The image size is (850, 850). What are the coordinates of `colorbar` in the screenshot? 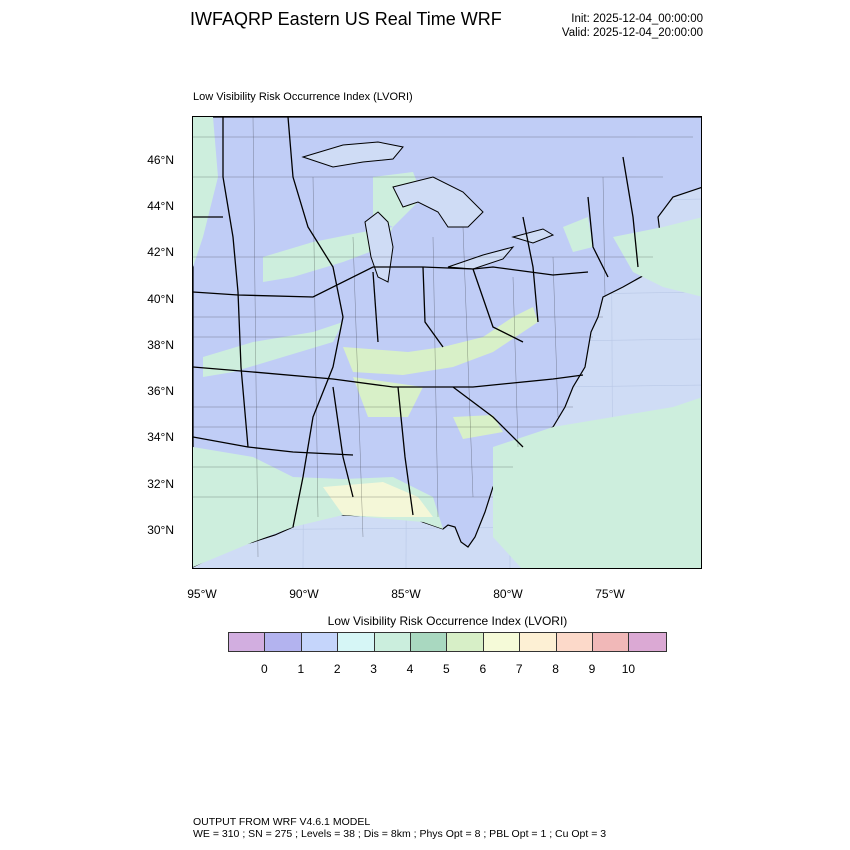 It's located at (447, 642).